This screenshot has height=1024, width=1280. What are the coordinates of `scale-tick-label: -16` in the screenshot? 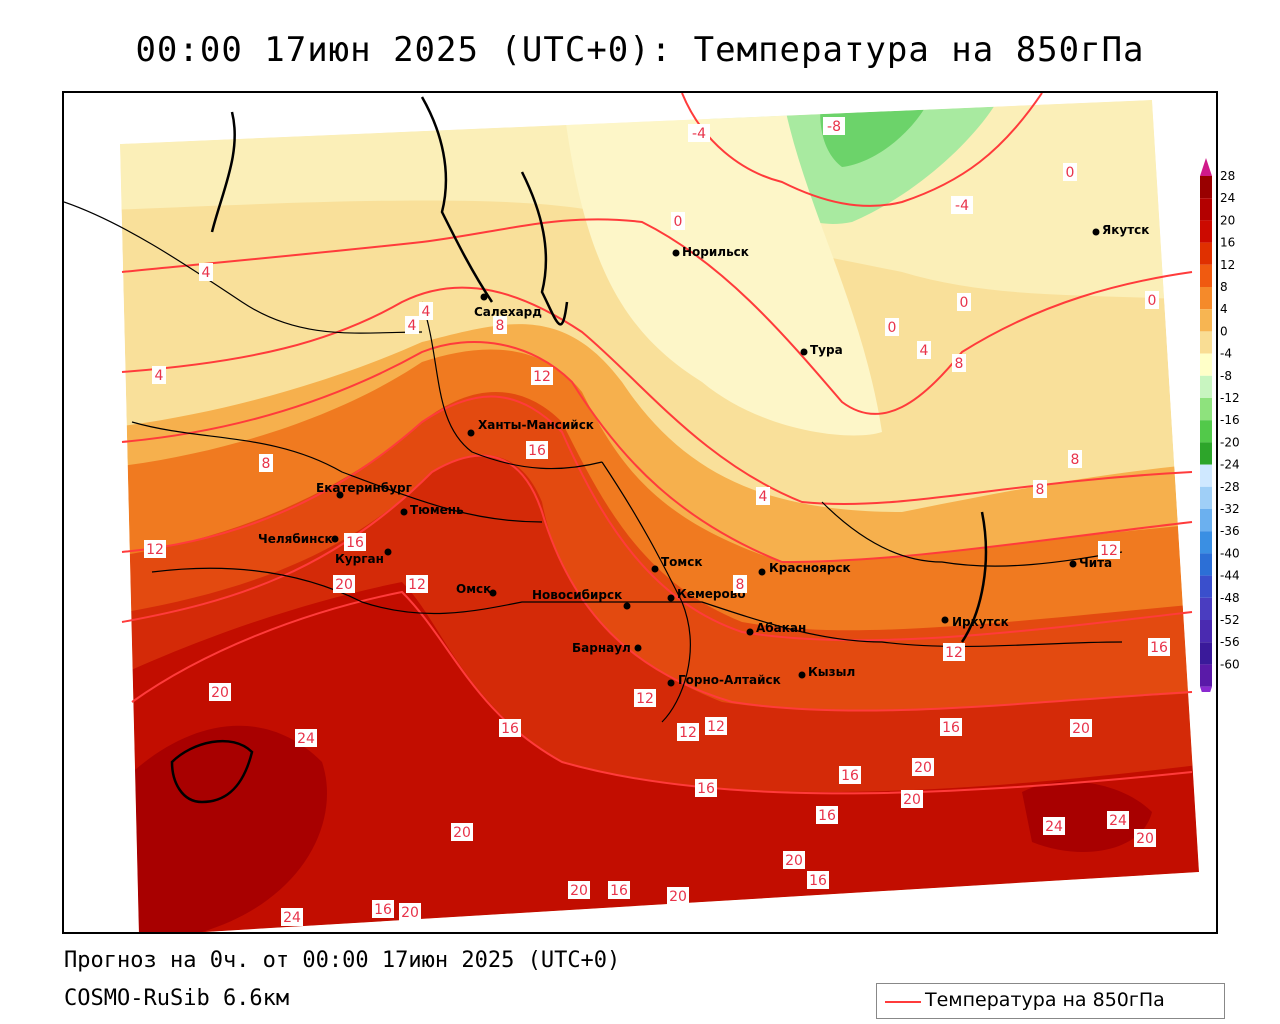 It's located at (1230, 420).